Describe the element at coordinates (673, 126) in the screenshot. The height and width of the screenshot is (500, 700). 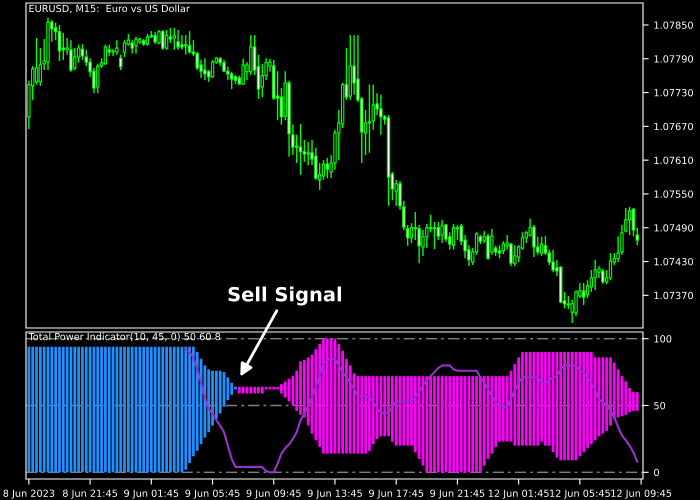
I see `y-tick-label: 1.07670` at that location.